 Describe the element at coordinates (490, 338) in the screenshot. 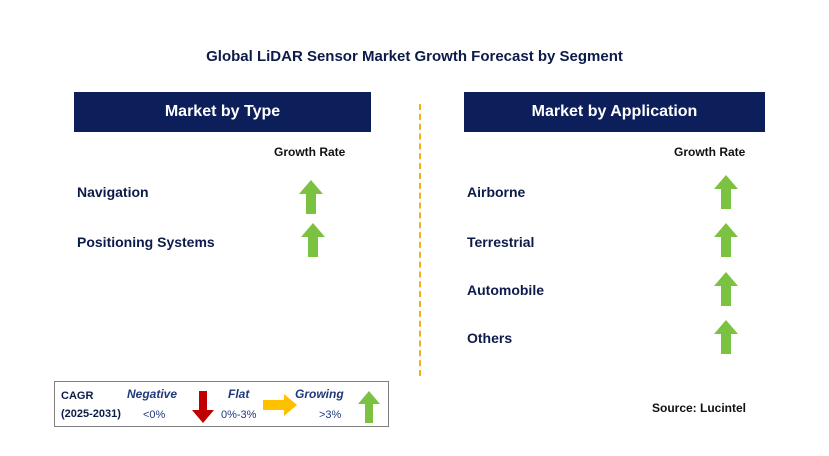

I see `segment-label-others: Others` at that location.